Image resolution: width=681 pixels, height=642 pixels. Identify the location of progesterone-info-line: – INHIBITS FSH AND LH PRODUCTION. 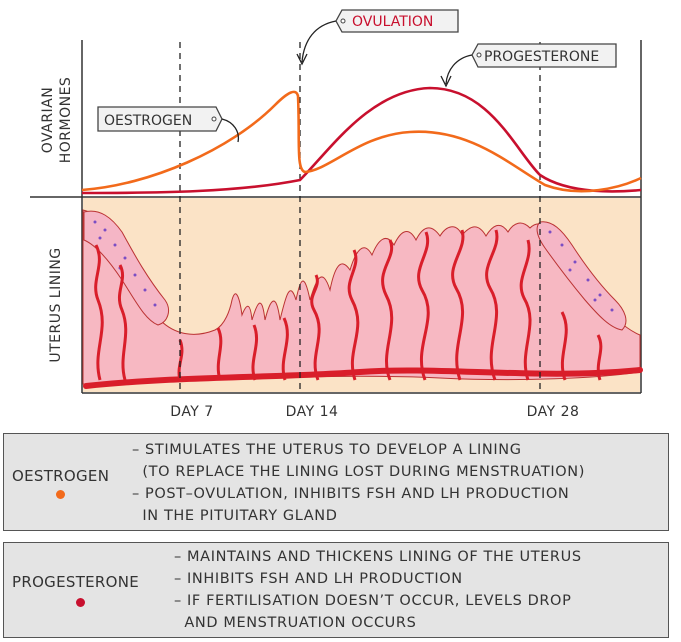
(318, 579).